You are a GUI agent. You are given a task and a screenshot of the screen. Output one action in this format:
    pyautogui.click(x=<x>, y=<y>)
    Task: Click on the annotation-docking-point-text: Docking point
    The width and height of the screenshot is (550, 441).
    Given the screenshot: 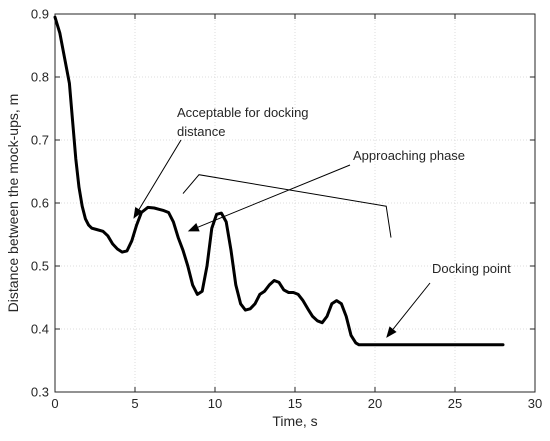 What is the action you would take?
    pyautogui.click(x=471, y=268)
    